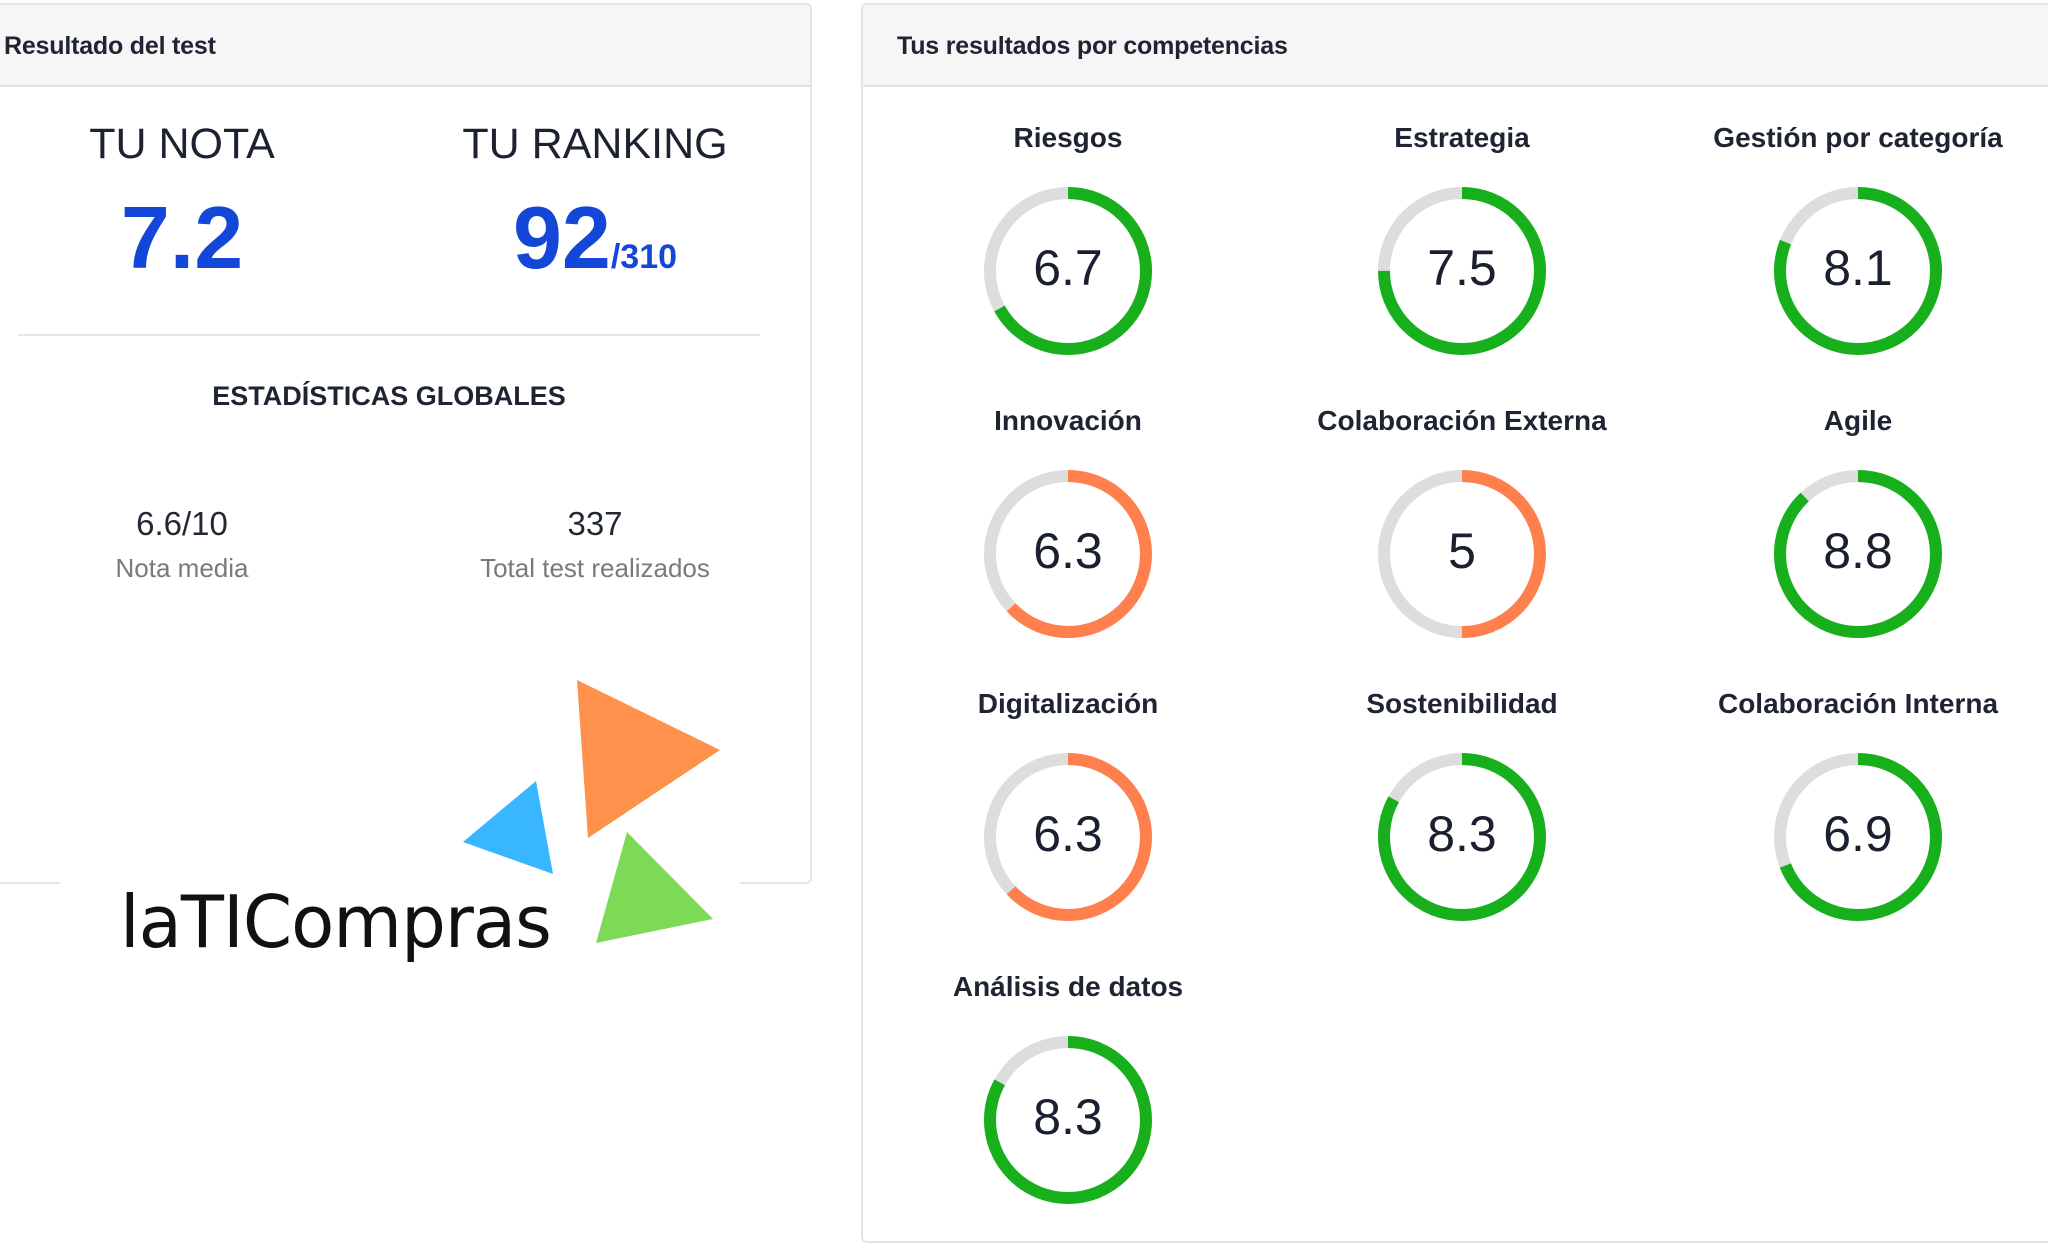 The image size is (2048, 1243). I want to click on blue-triangle-icon, so click(508, 827).